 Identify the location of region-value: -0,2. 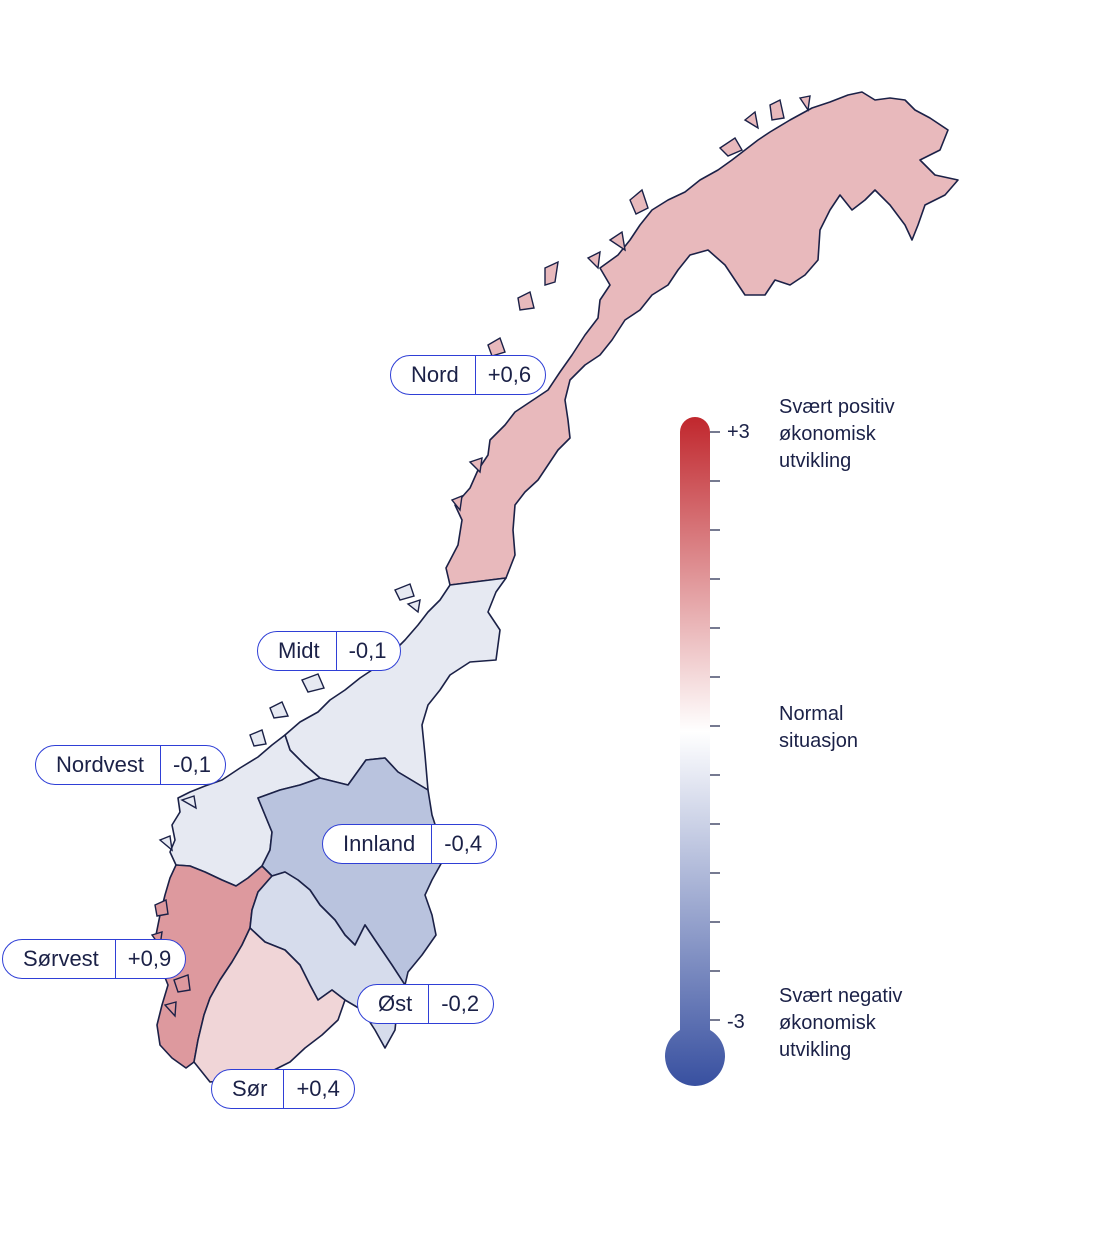
(460, 1003).